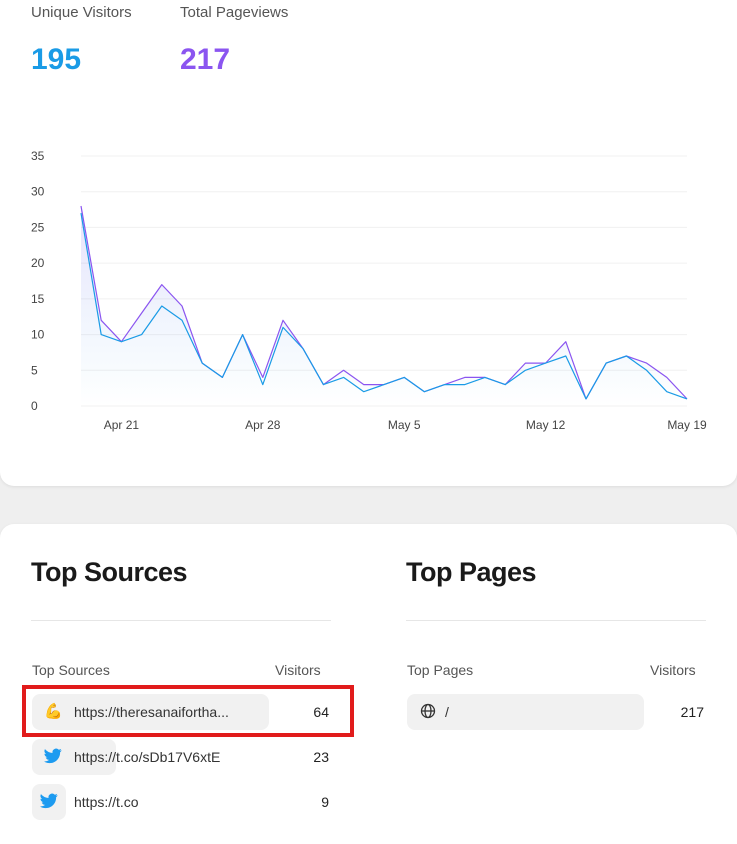 The height and width of the screenshot is (844, 737). What do you see at coordinates (181, 620) in the screenshot?
I see `top-sources-divider` at bounding box center [181, 620].